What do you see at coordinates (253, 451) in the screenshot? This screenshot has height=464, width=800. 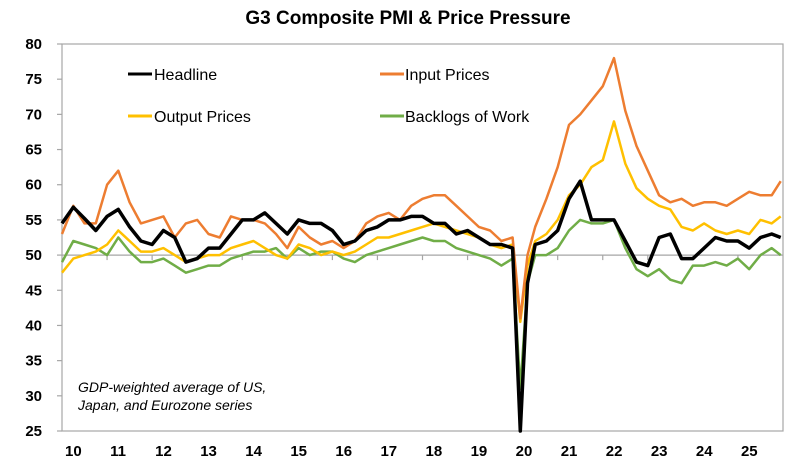 I see `x-tick-label: 14` at bounding box center [253, 451].